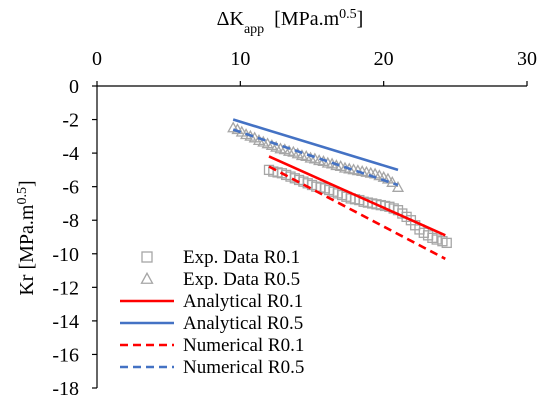 The height and width of the screenshot is (399, 539). I want to click on x-tick-label: 0, so click(97, 59).